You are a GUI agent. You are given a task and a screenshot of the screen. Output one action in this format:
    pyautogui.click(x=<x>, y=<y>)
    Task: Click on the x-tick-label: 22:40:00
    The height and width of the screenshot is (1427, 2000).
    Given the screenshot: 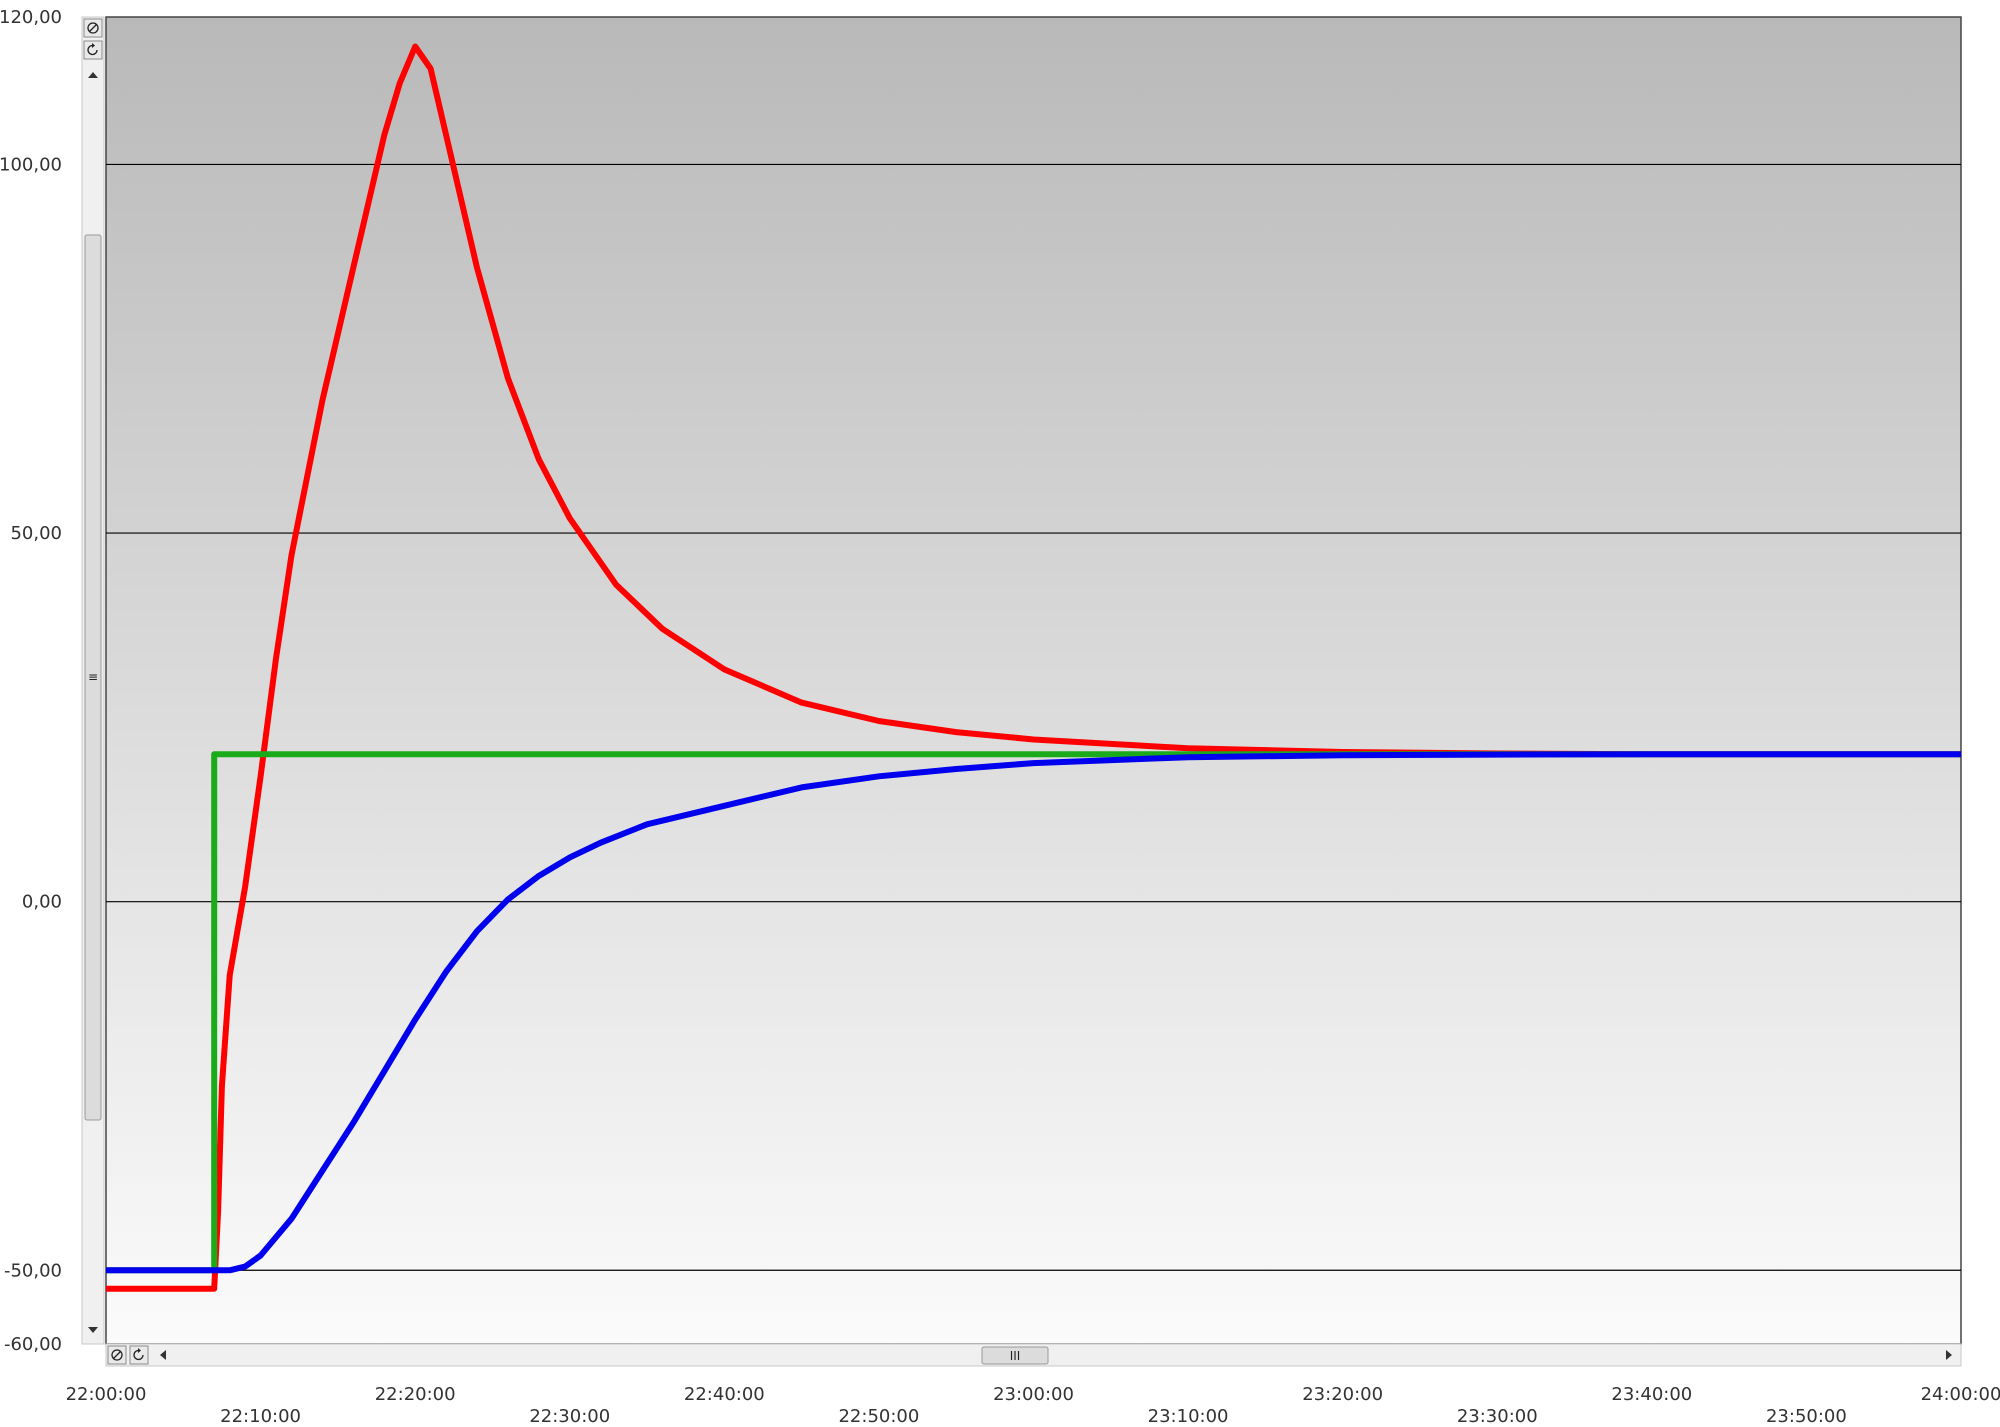 What is the action you would take?
    pyautogui.click(x=724, y=1394)
    